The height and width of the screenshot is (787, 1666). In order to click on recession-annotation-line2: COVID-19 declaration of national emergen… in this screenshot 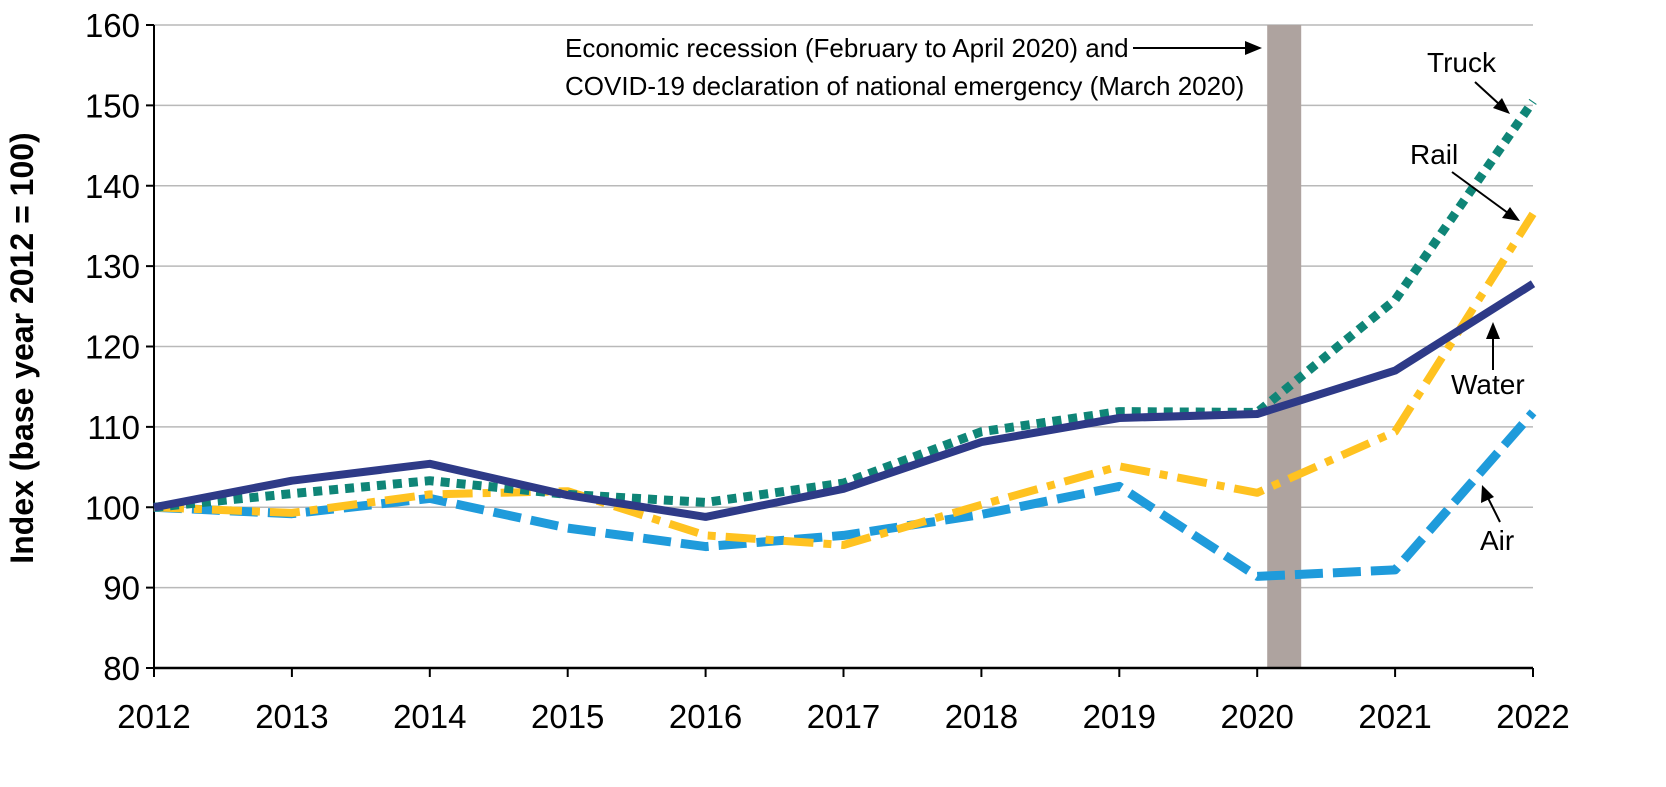, I will do `click(904, 86)`.